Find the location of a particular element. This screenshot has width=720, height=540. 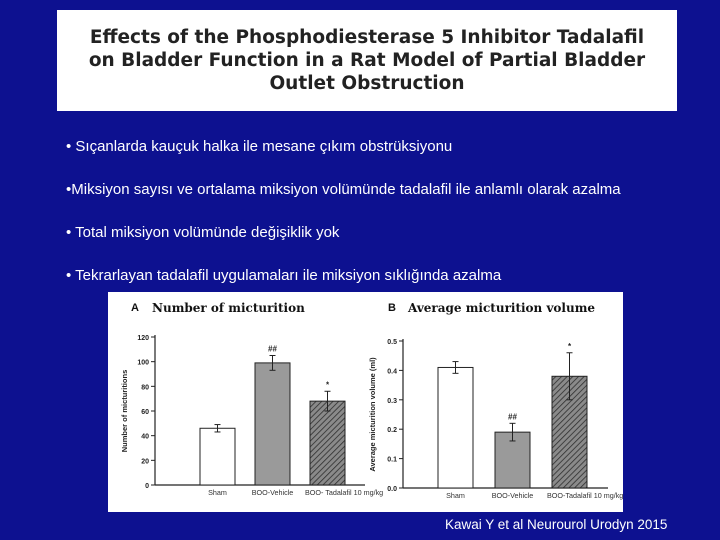

panel-b-letter: B is located at coordinates (392, 308).